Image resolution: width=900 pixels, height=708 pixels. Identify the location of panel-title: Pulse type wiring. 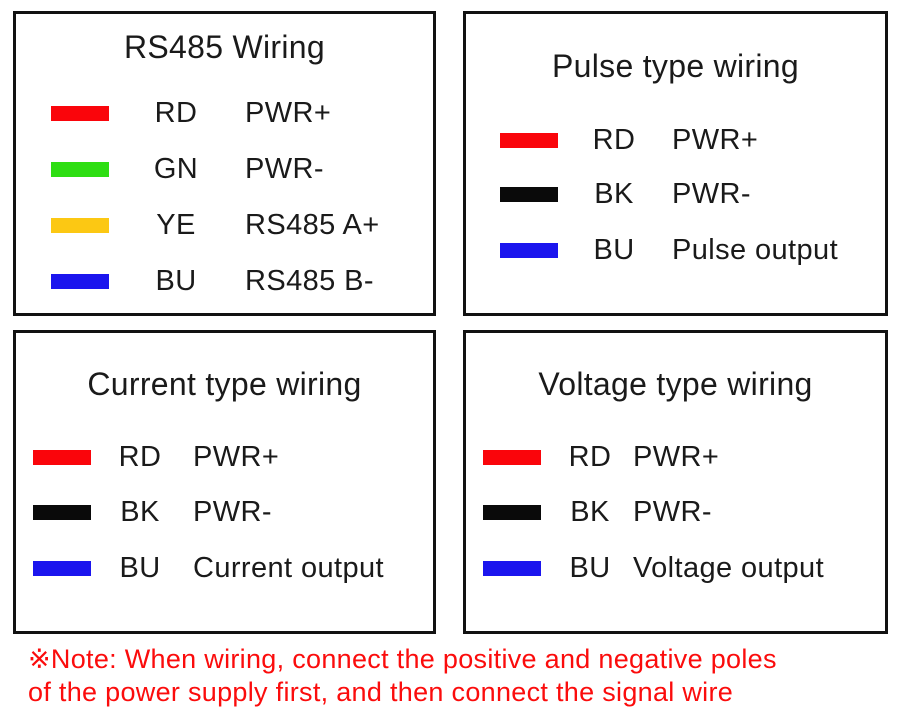
(675, 66).